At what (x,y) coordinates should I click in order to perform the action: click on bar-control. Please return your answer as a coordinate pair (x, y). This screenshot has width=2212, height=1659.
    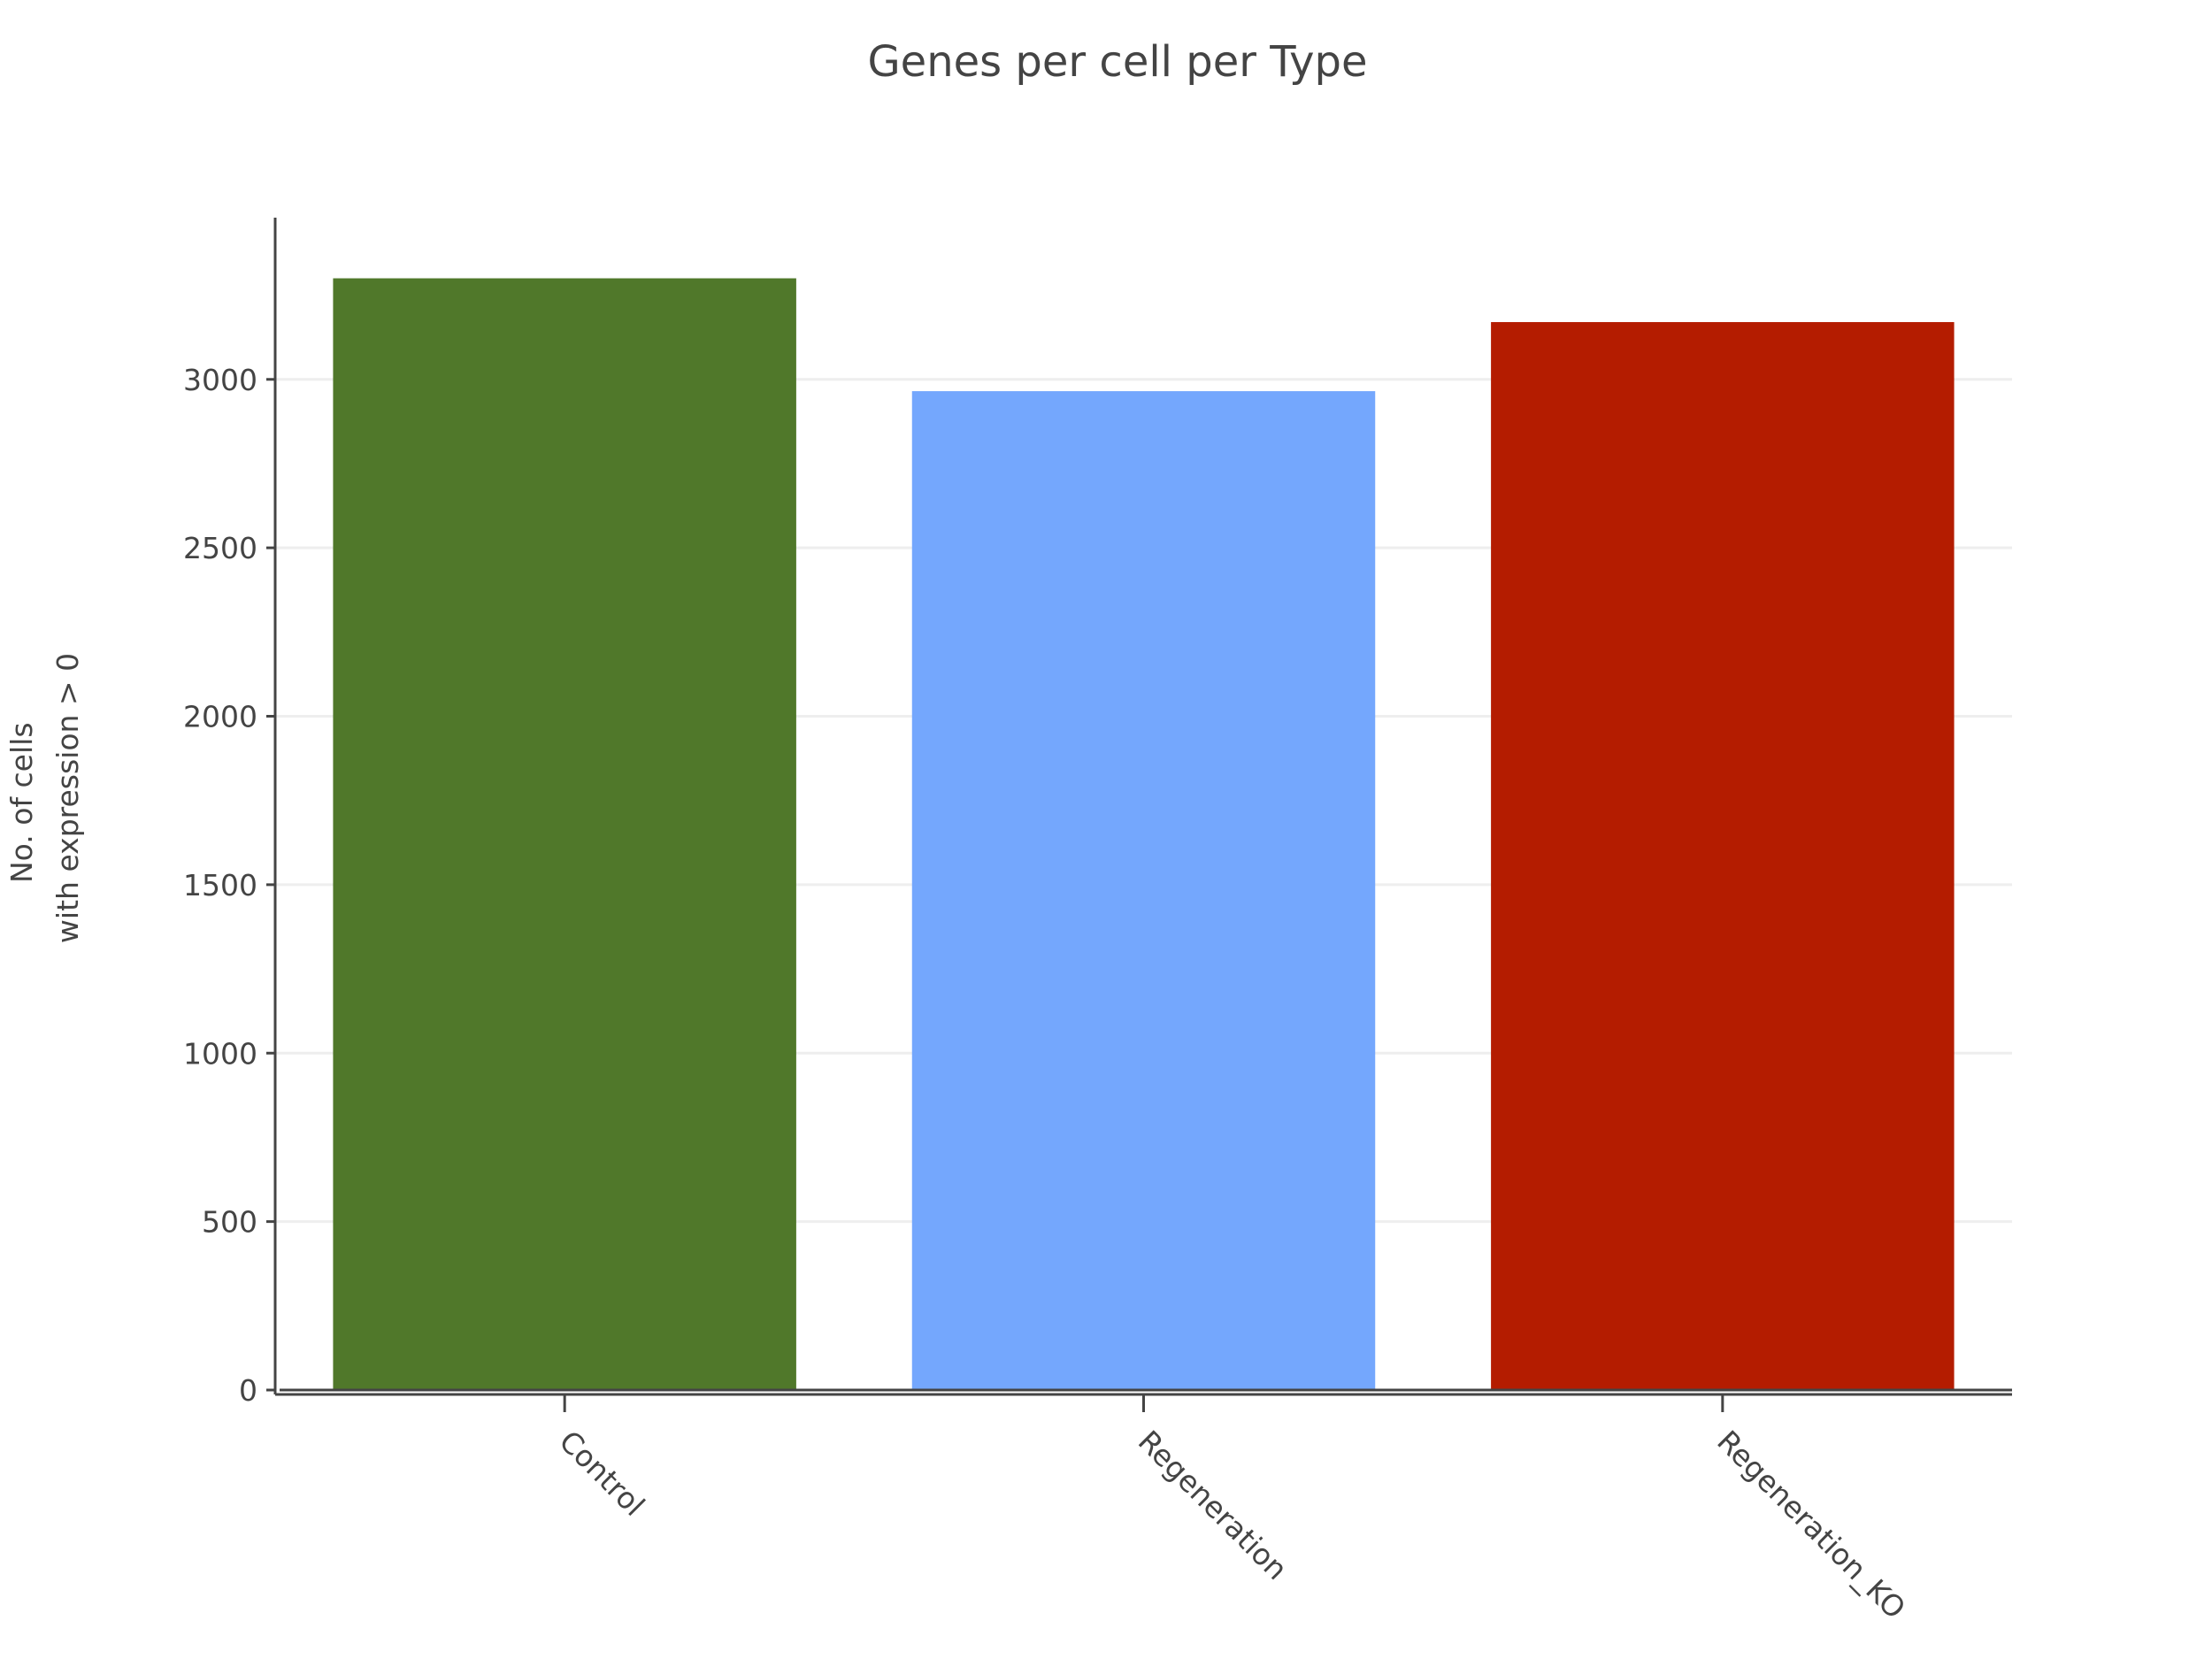
    Looking at the image, I should click on (564, 835).